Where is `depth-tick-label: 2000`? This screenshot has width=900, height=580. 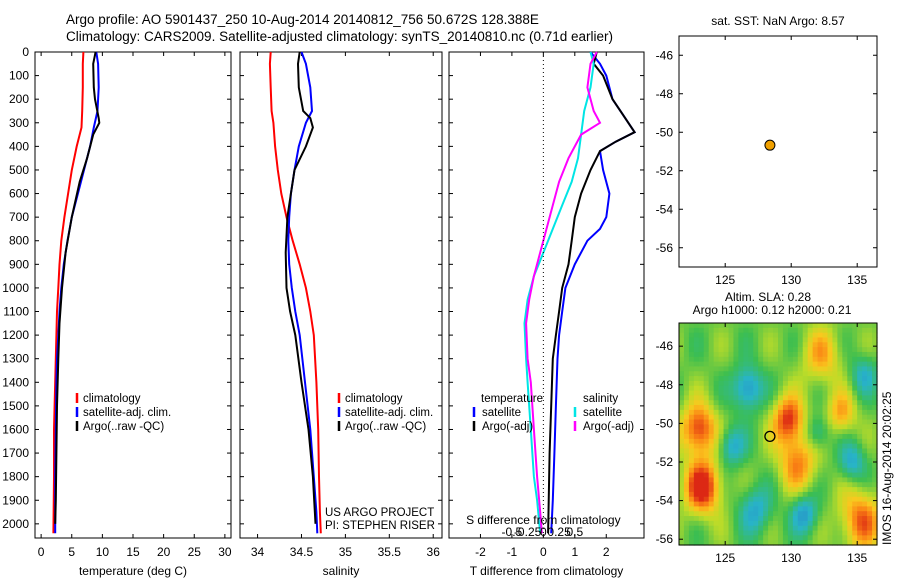
depth-tick-label: 2000 is located at coordinates (15, 524).